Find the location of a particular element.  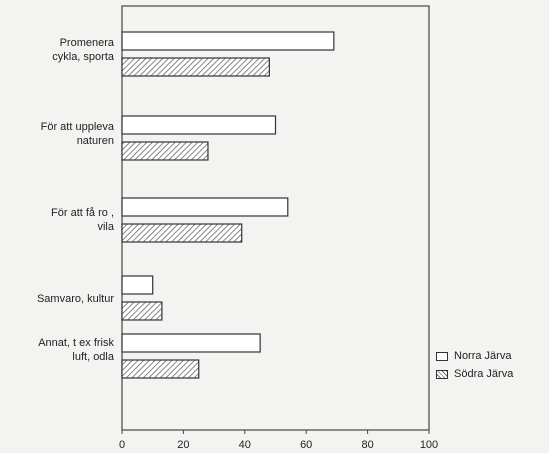

category-label: Samvaro, kultur is located at coordinates (66, 299).